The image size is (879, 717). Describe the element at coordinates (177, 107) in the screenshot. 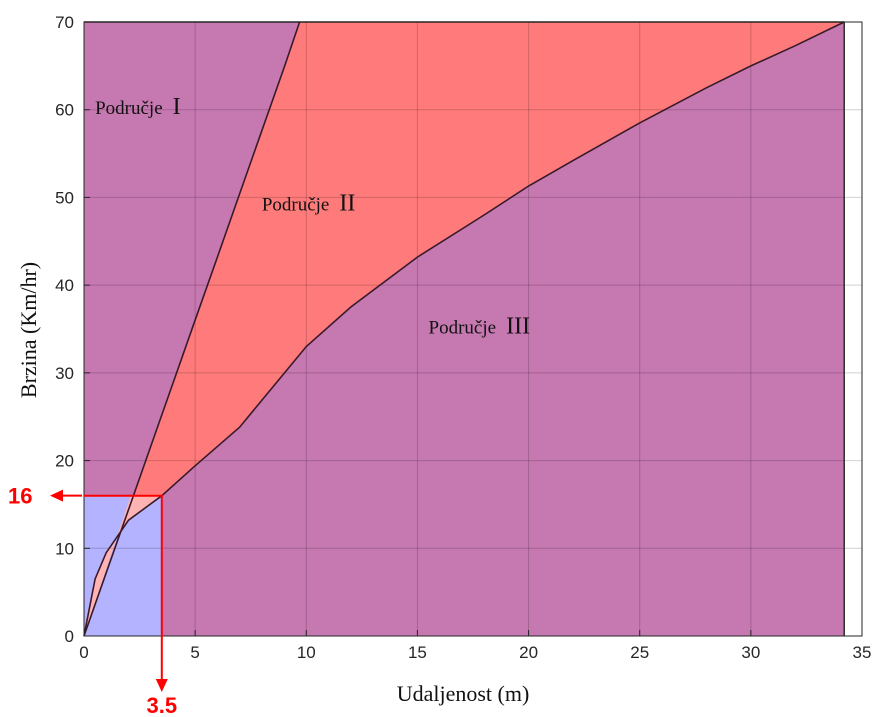

I see `region-label-numeral: I` at that location.